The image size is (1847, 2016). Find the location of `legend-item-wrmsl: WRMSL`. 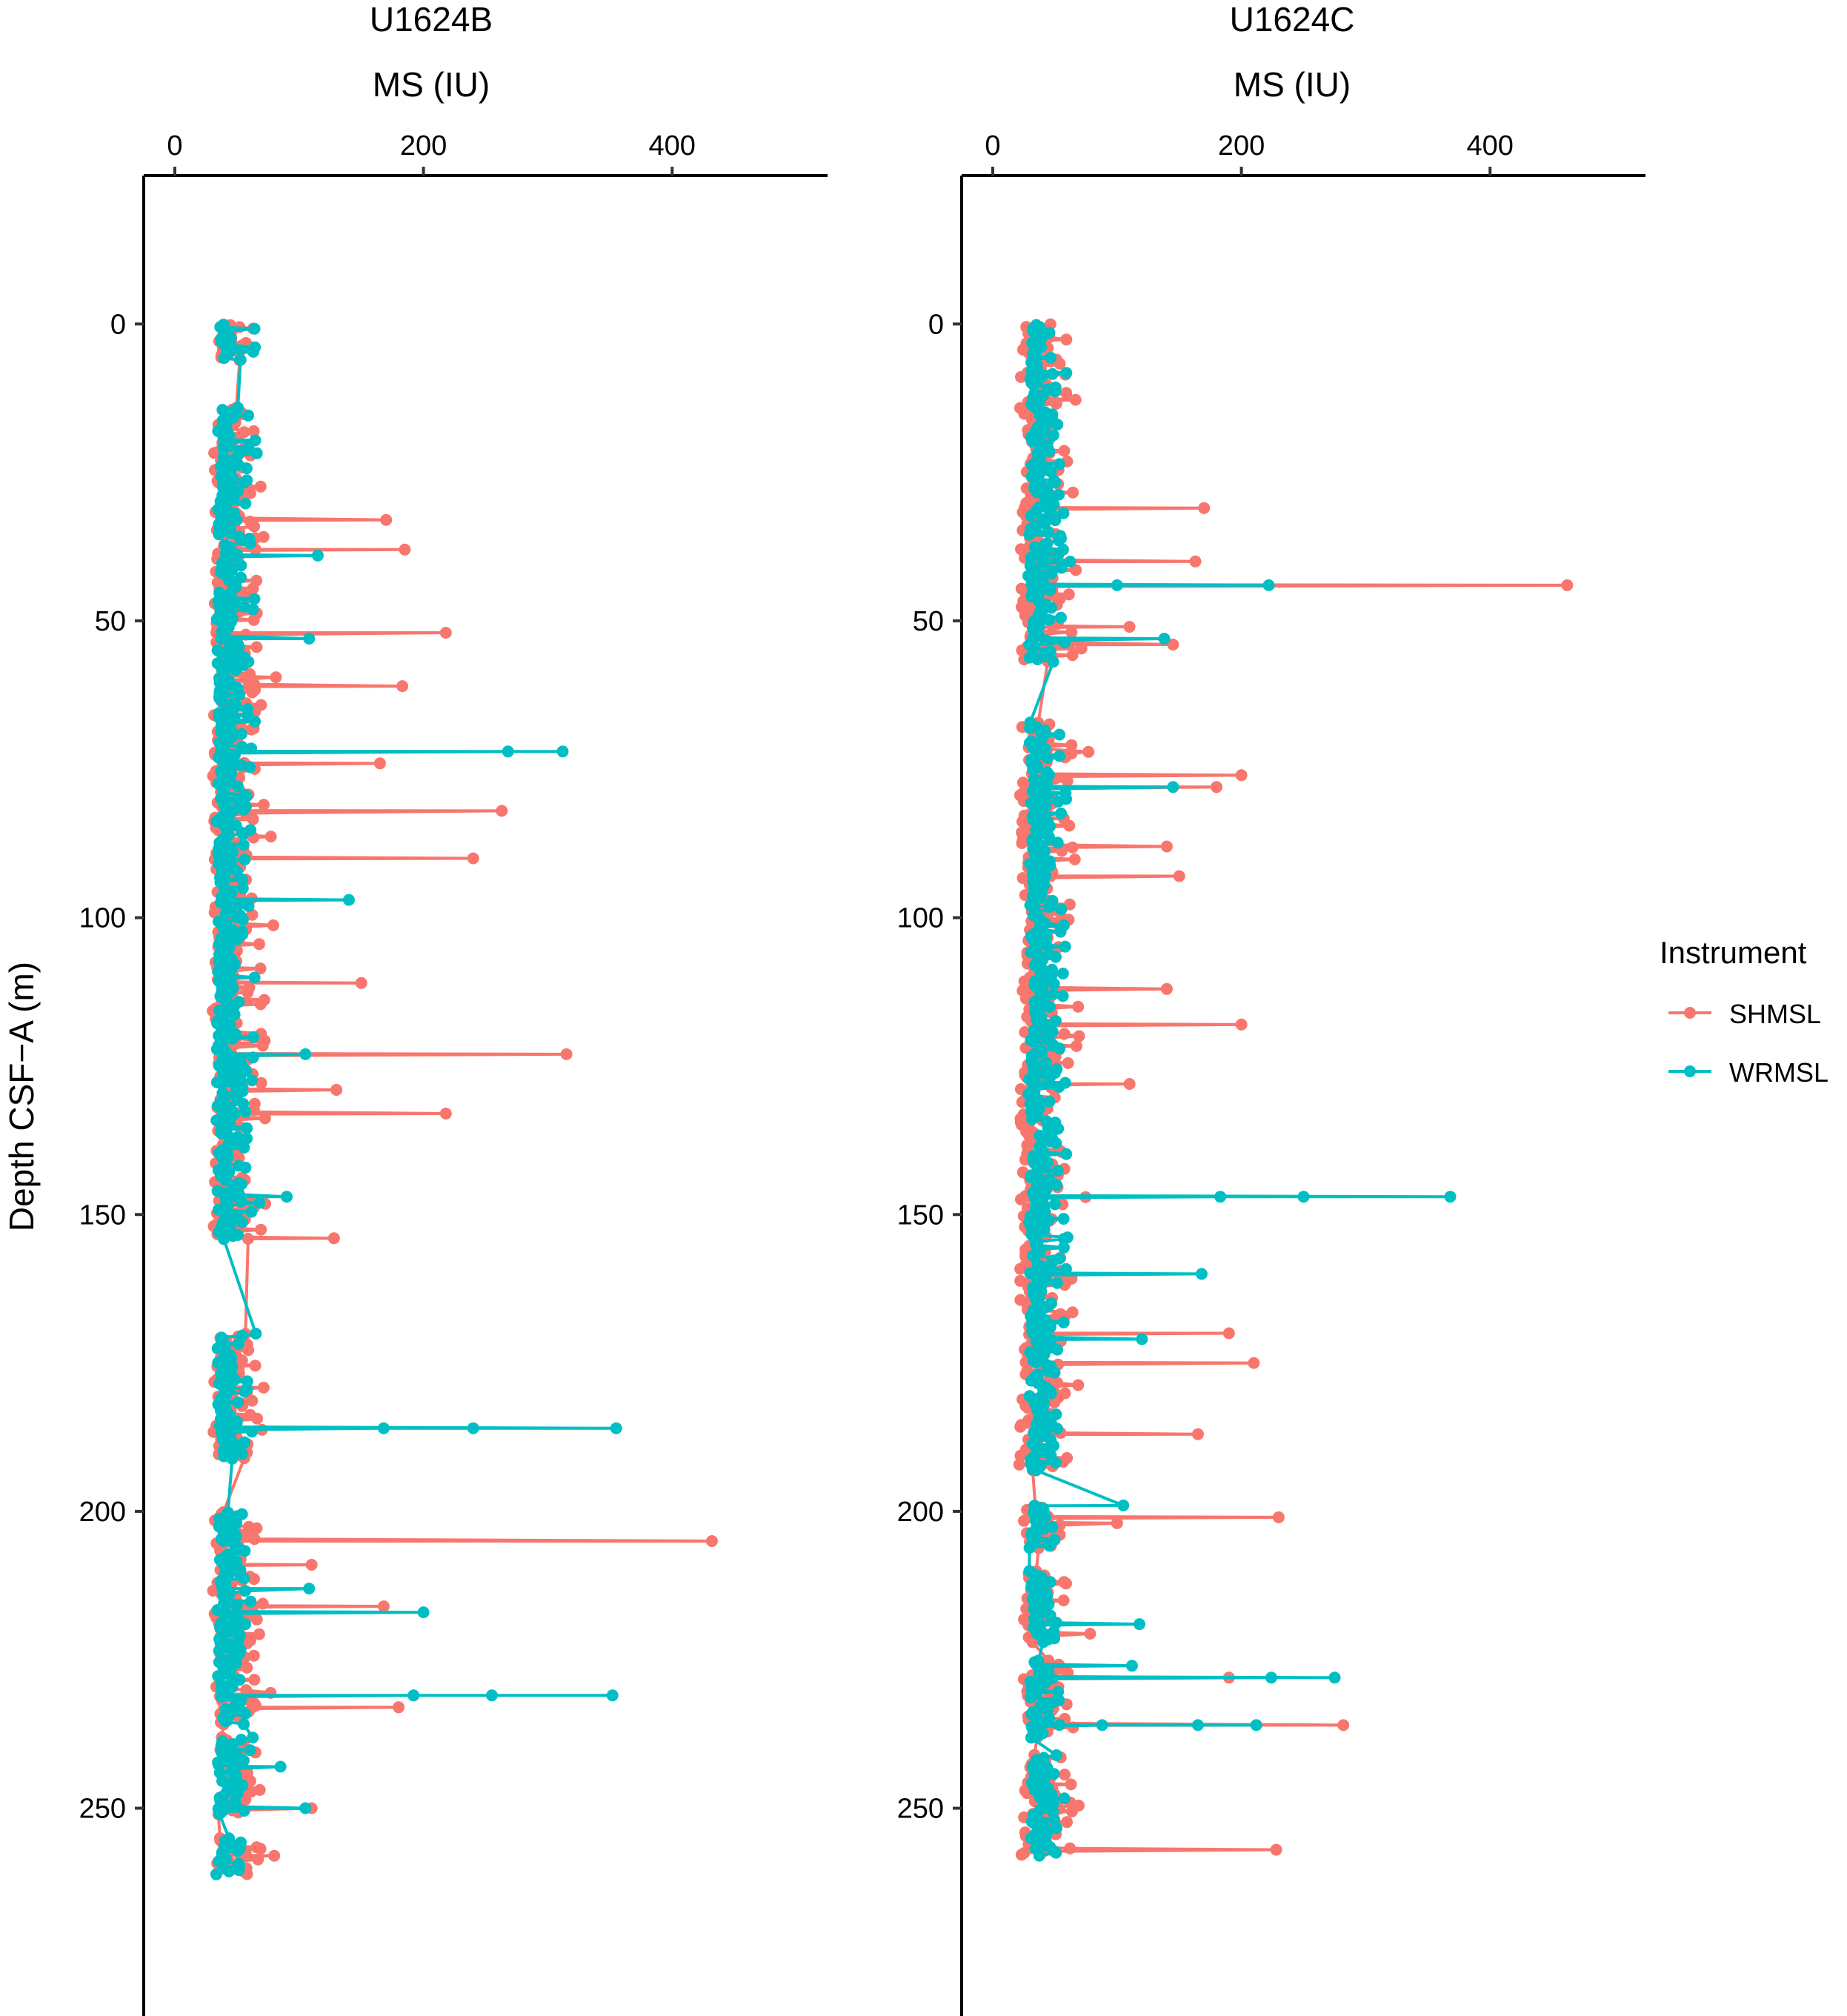

legend-item-wrmsl: WRMSL is located at coordinates (1748, 1072).